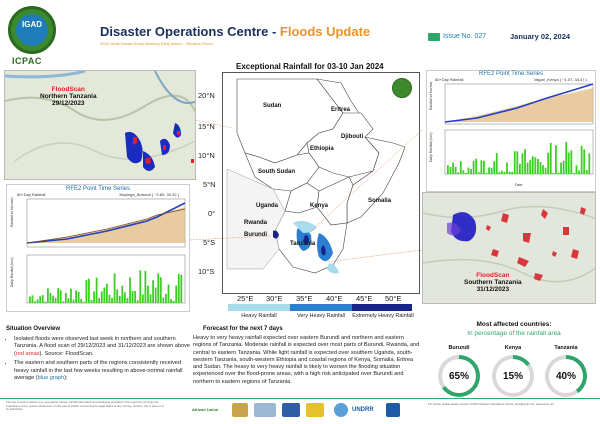  Describe the element at coordinates (380, 201) in the screenshot. I see `country-somalia: Somalia` at that location.